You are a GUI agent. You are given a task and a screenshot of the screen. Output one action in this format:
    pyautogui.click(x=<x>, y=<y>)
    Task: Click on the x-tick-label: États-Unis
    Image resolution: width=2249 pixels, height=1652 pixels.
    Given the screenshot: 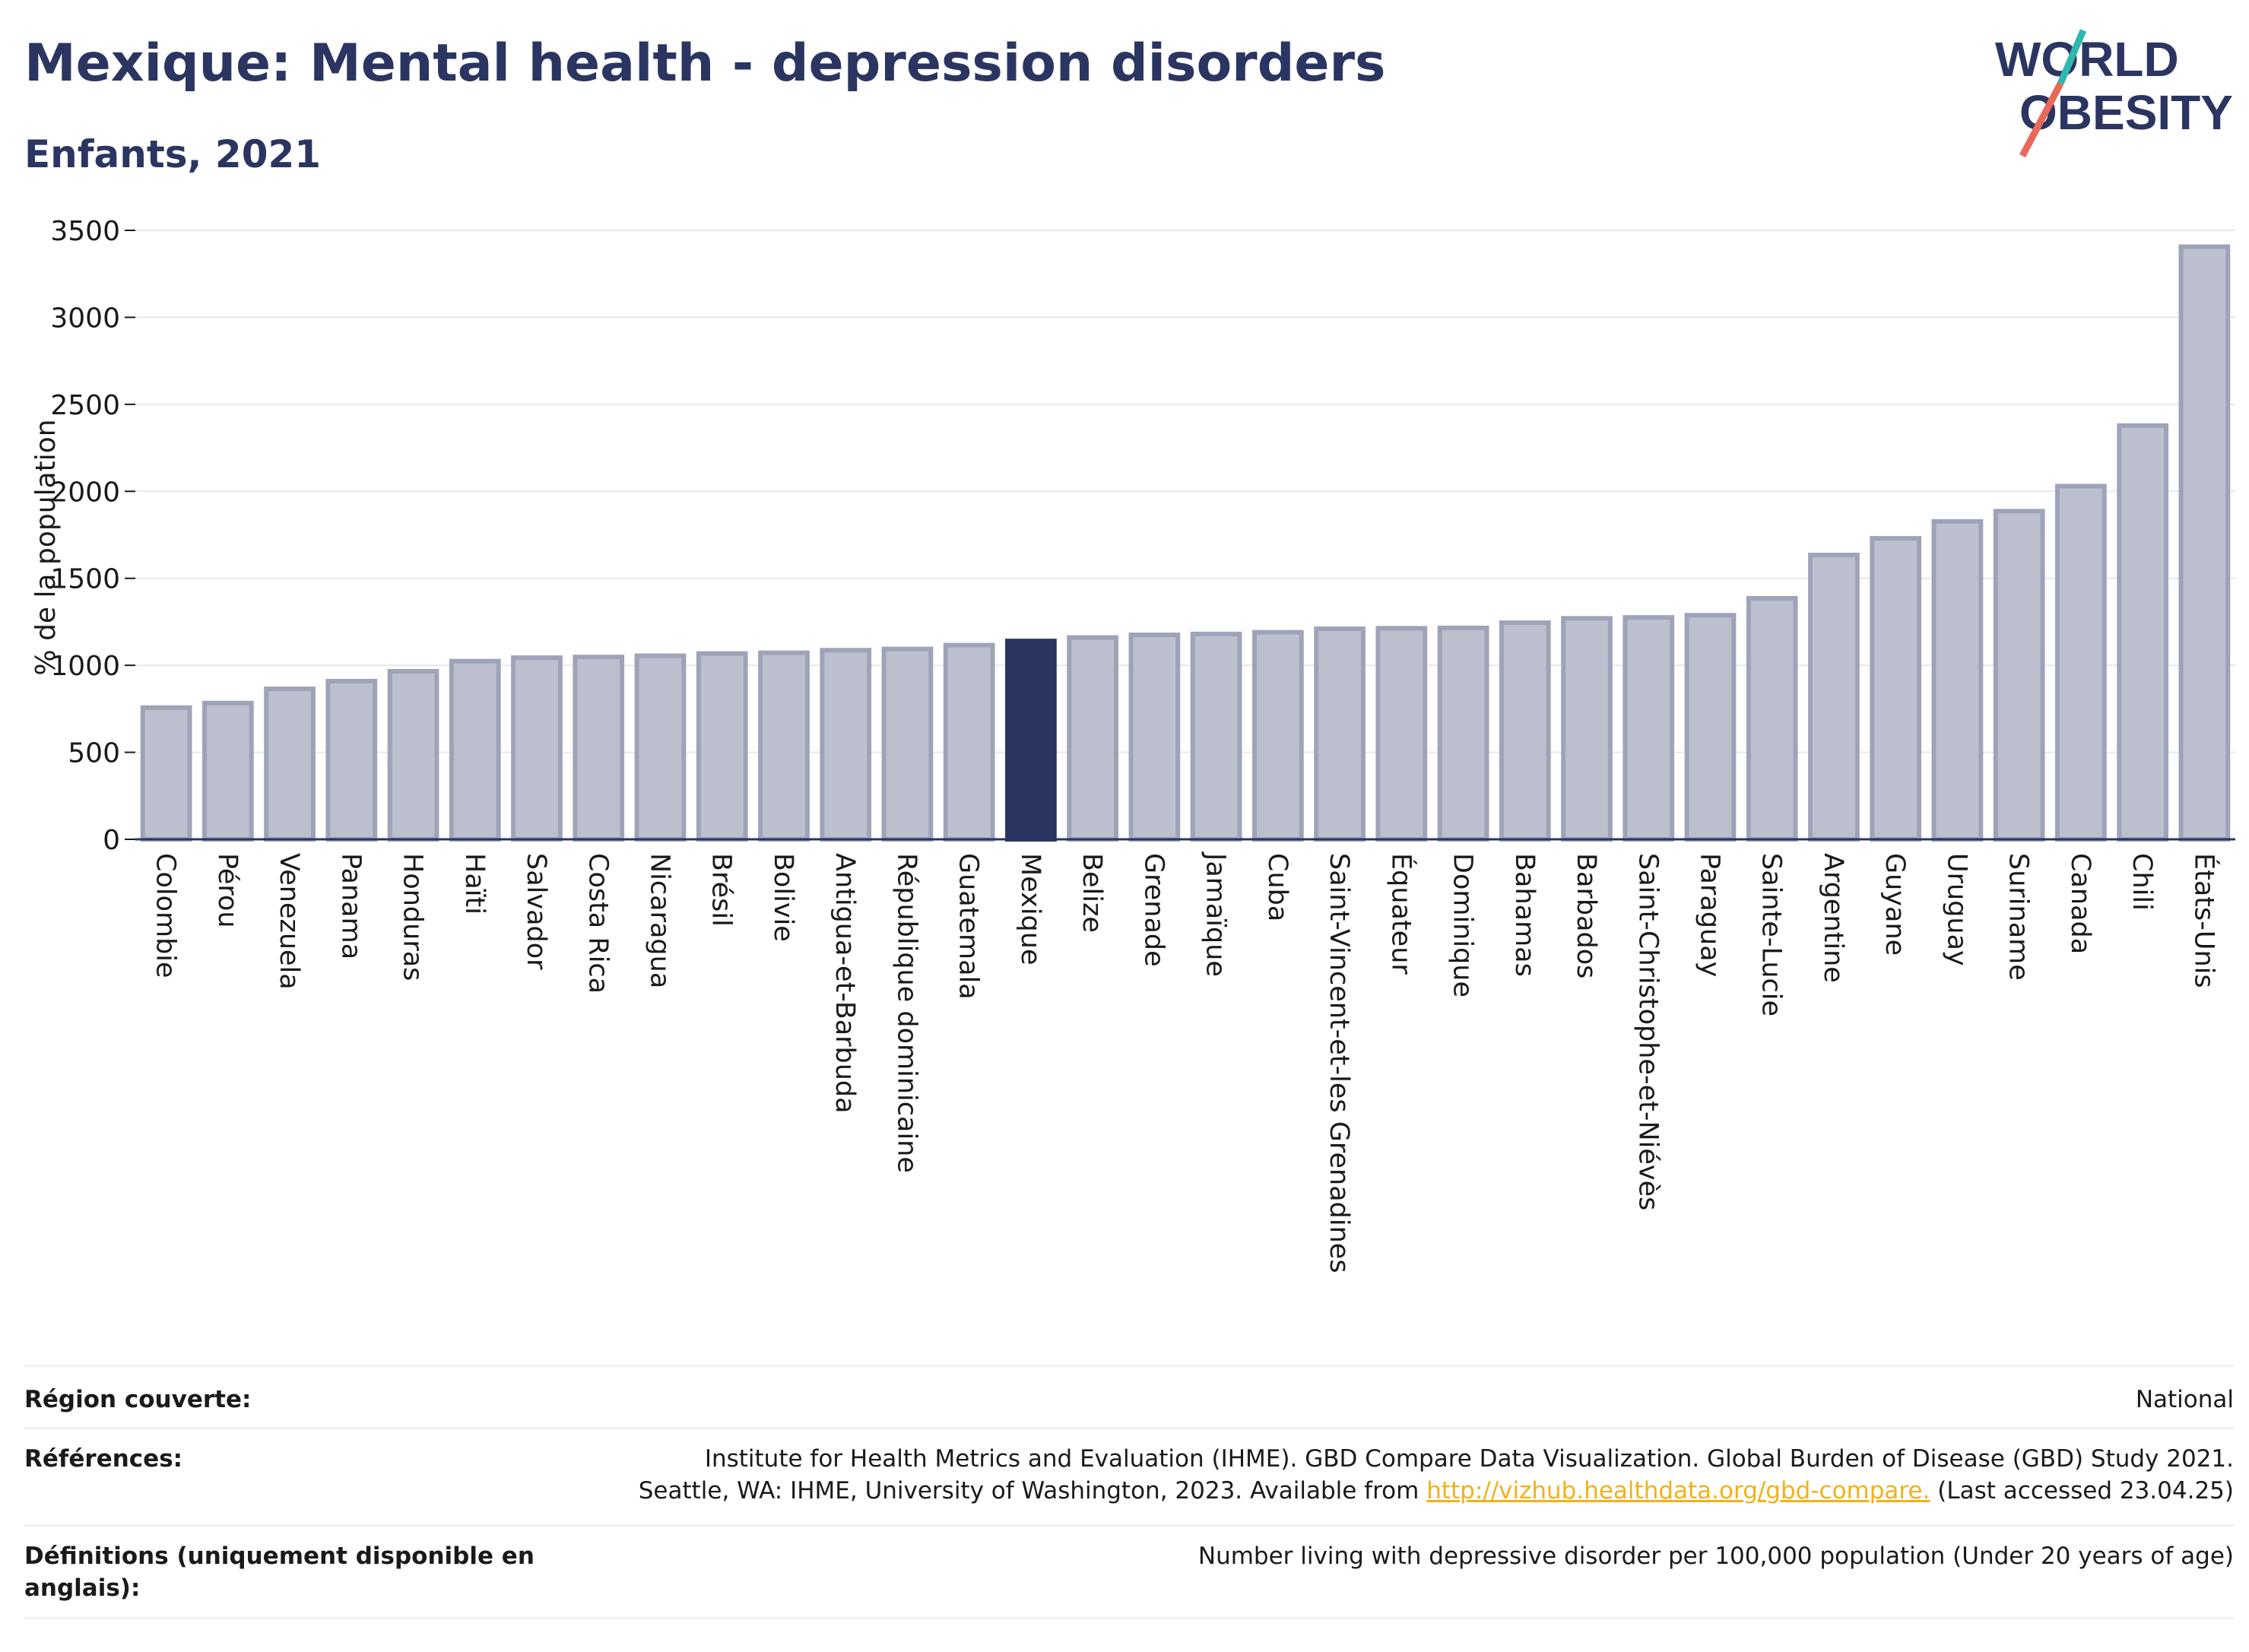 What is the action you would take?
    pyautogui.click(x=2204, y=920)
    